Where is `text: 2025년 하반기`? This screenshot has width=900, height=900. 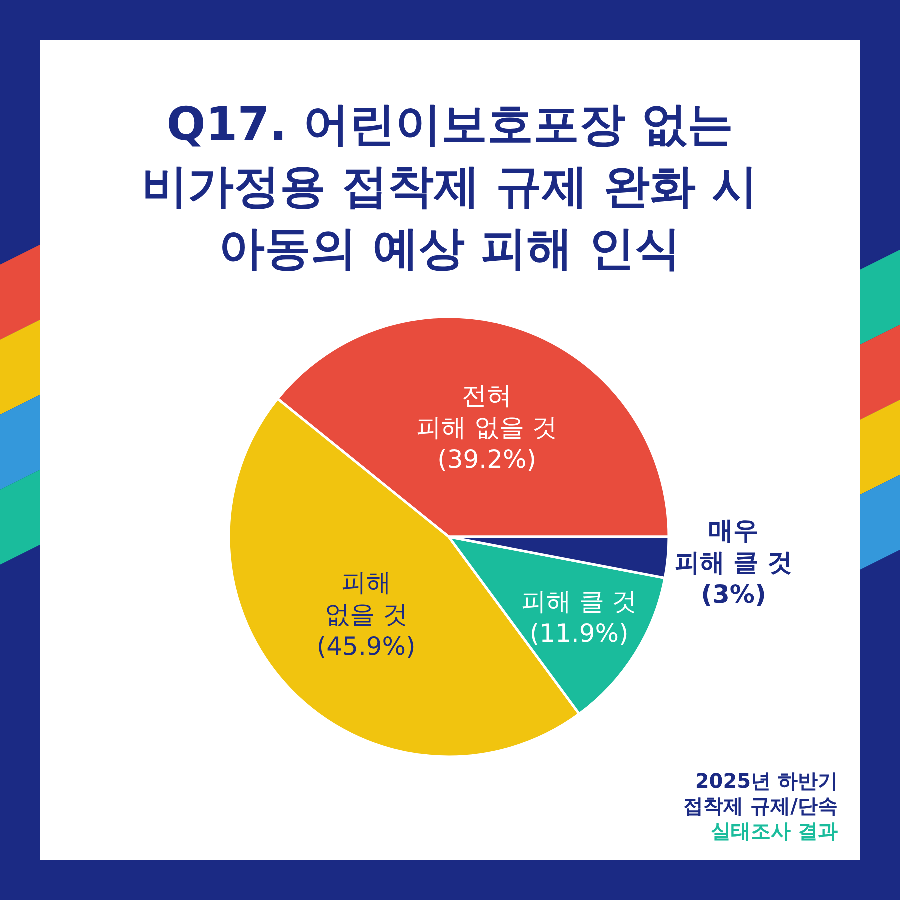 text: 2025년 하반기 is located at coordinates (766, 781).